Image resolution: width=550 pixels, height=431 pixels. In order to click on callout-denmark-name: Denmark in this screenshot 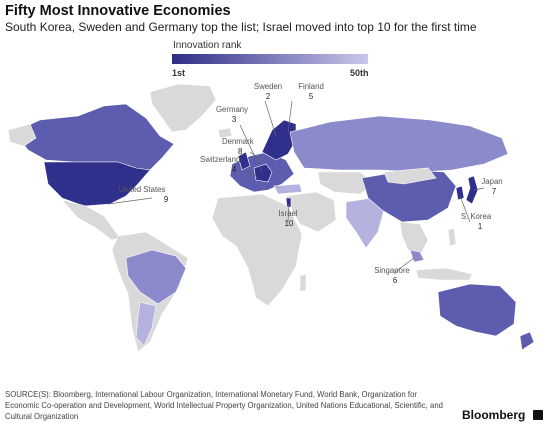, I will do `click(238, 141)`.